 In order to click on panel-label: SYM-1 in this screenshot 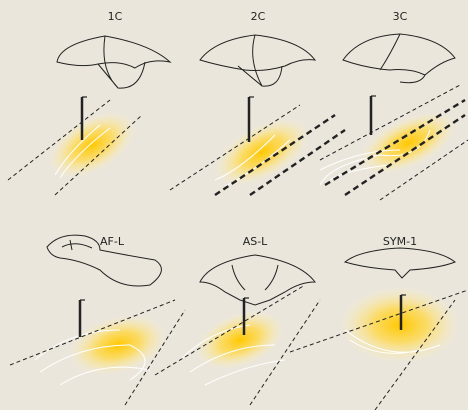, I will do `click(400, 241)`.